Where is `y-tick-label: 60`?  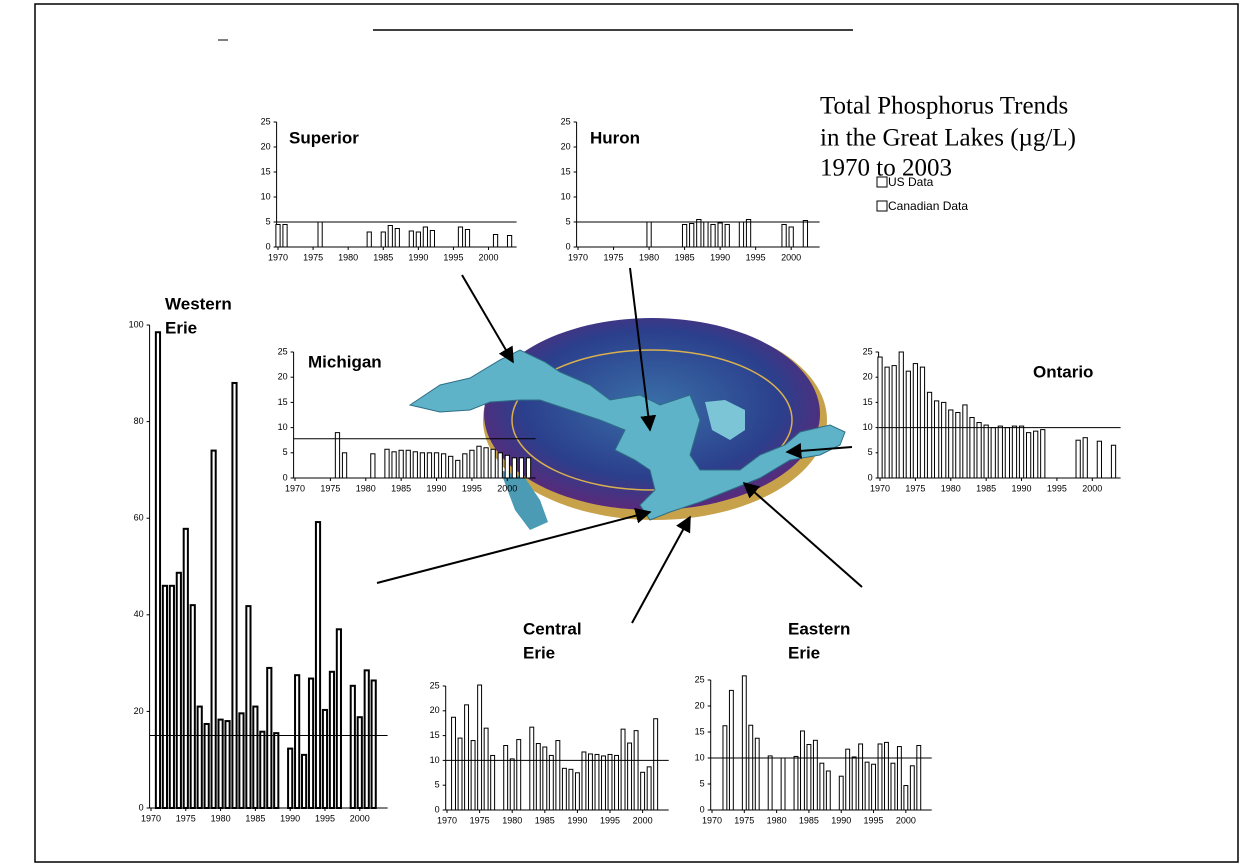 y-tick-label: 60 is located at coordinates (139, 518).